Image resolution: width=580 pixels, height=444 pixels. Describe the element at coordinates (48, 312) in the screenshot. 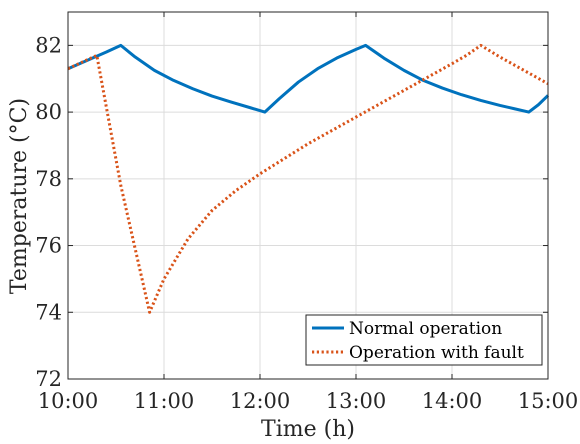

I see `y-tick-label: 74` at that location.